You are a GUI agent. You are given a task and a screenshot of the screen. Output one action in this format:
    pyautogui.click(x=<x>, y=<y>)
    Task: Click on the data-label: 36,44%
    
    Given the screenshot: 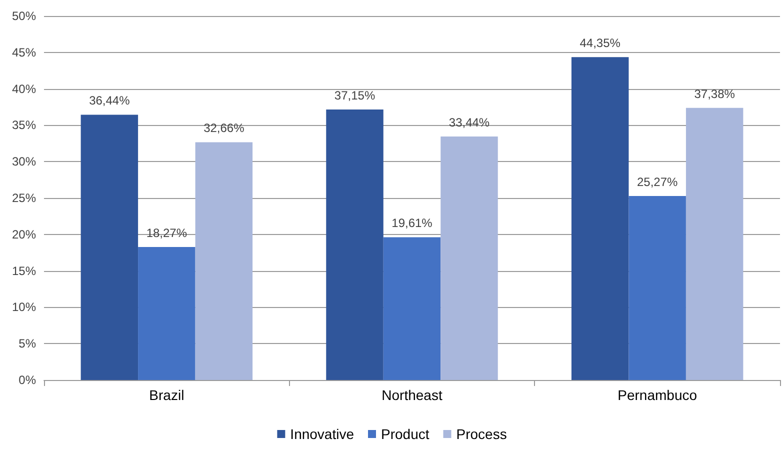 What is the action you would take?
    pyautogui.click(x=109, y=101)
    